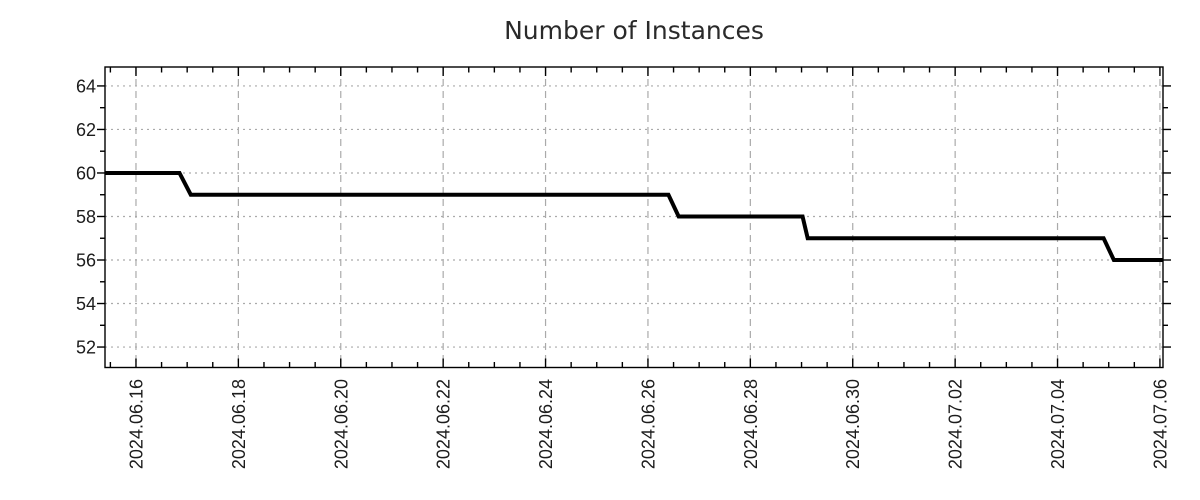 Image resolution: width=1200 pixels, height=500 pixels. What do you see at coordinates (86, 304) in the screenshot?
I see `y-tick-label: 54` at bounding box center [86, 304].